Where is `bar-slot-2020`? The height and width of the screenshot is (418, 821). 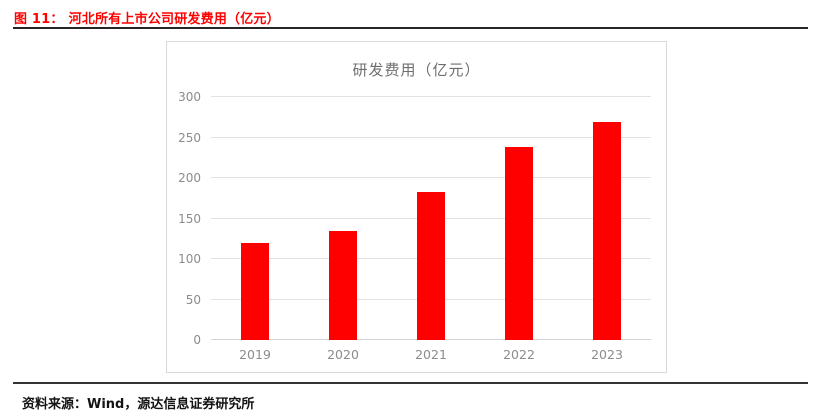 bar-slot-2020 is located at coordinates (343, 218).